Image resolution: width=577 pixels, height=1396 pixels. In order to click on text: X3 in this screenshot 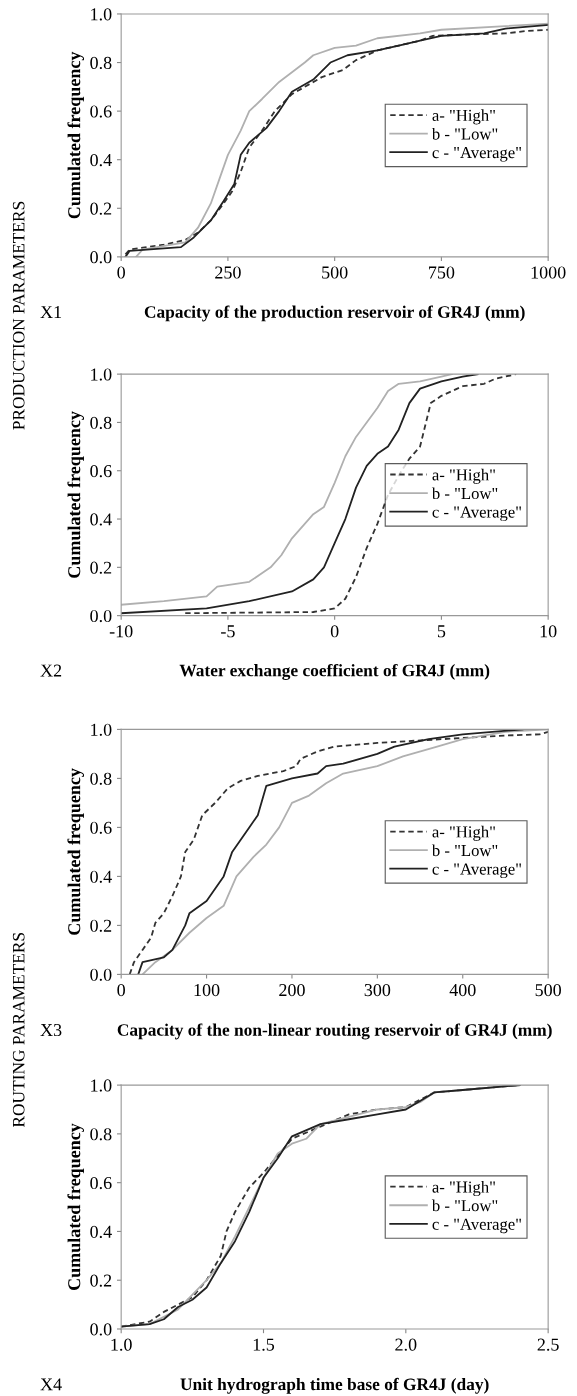, I will do `click(51, 1030)`.